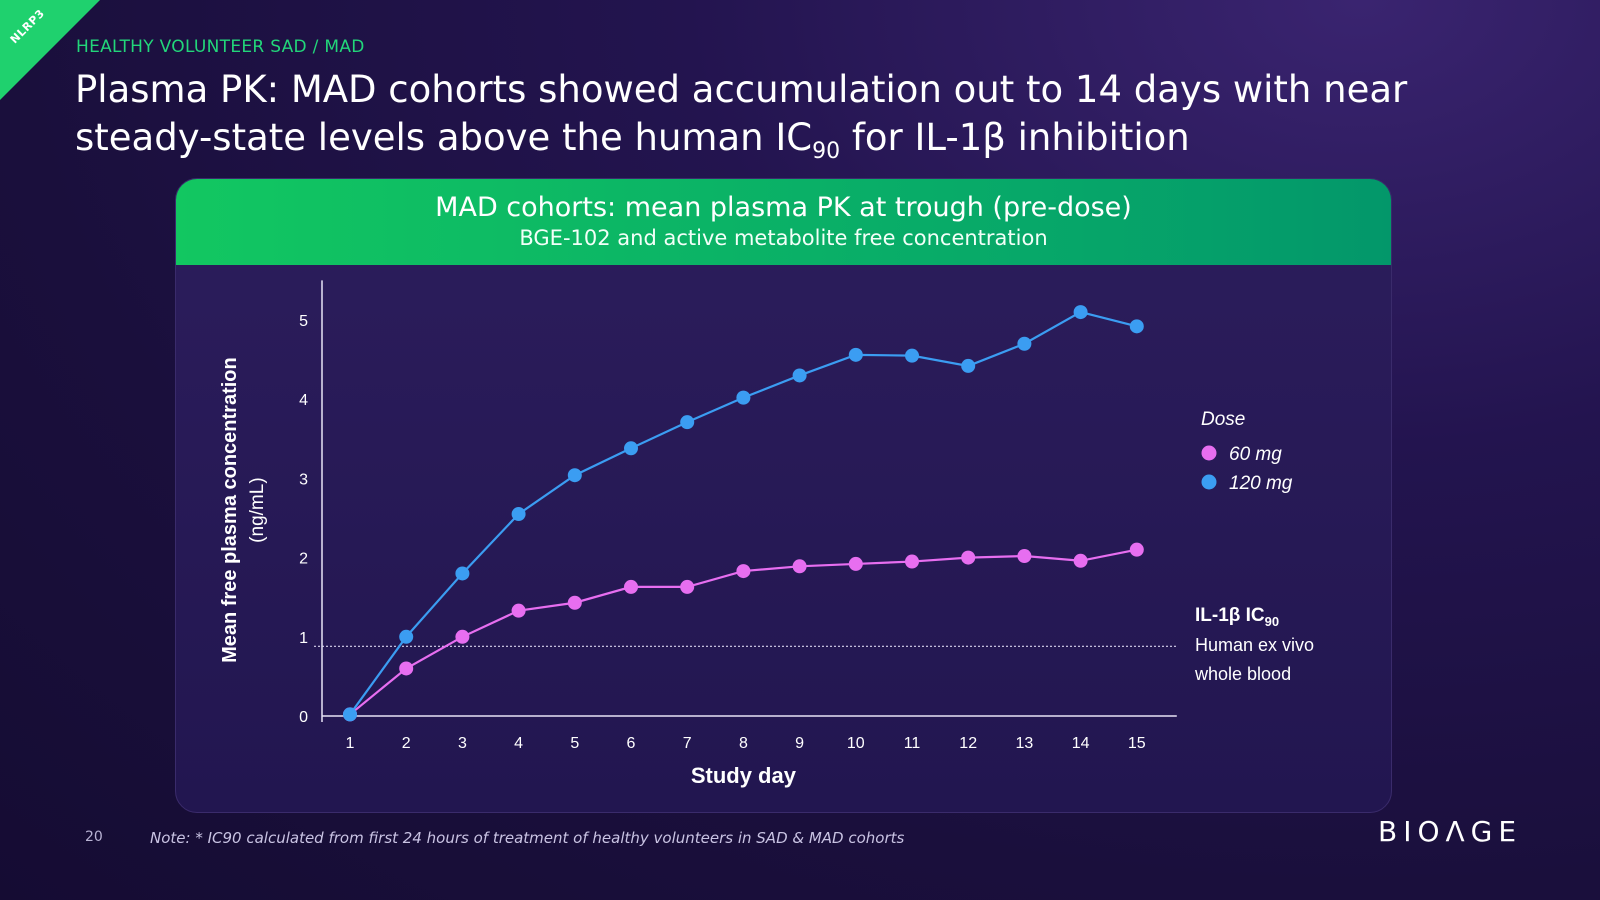 The image size is (1600, 900). I want to click on y-axis-unit-label: (ng/mL), so click(257, 509).